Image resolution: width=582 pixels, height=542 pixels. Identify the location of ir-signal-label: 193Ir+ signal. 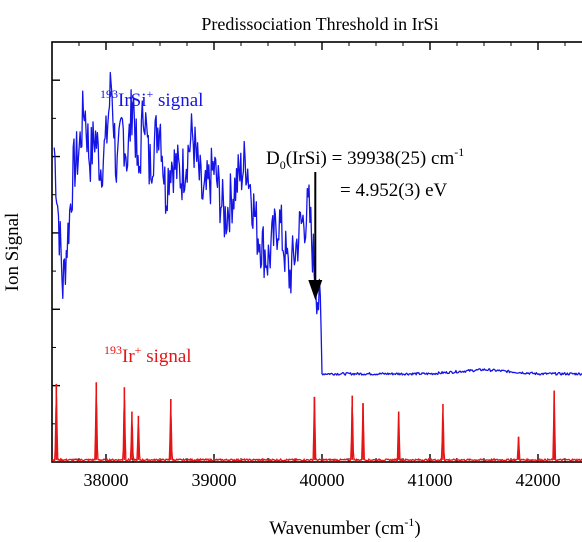
(148, 355).